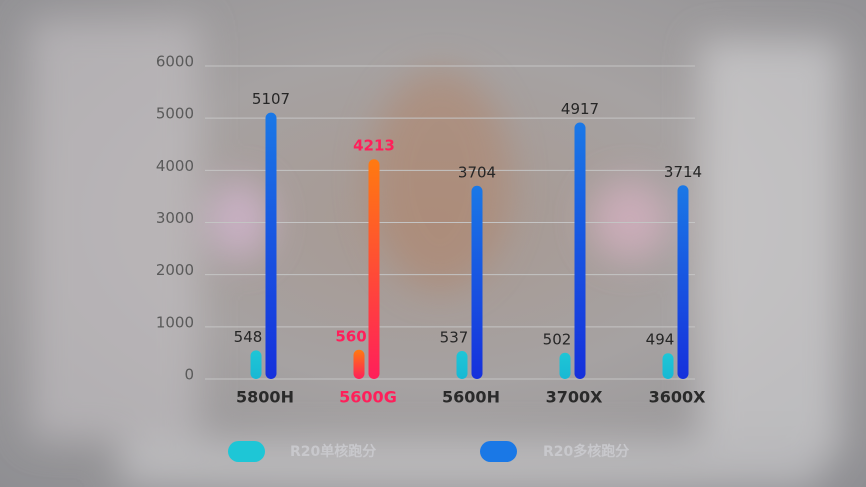  Describe the element at coordinates (575, 397) in the screenshot. I see `x-tick-label: 3700X` at that location.